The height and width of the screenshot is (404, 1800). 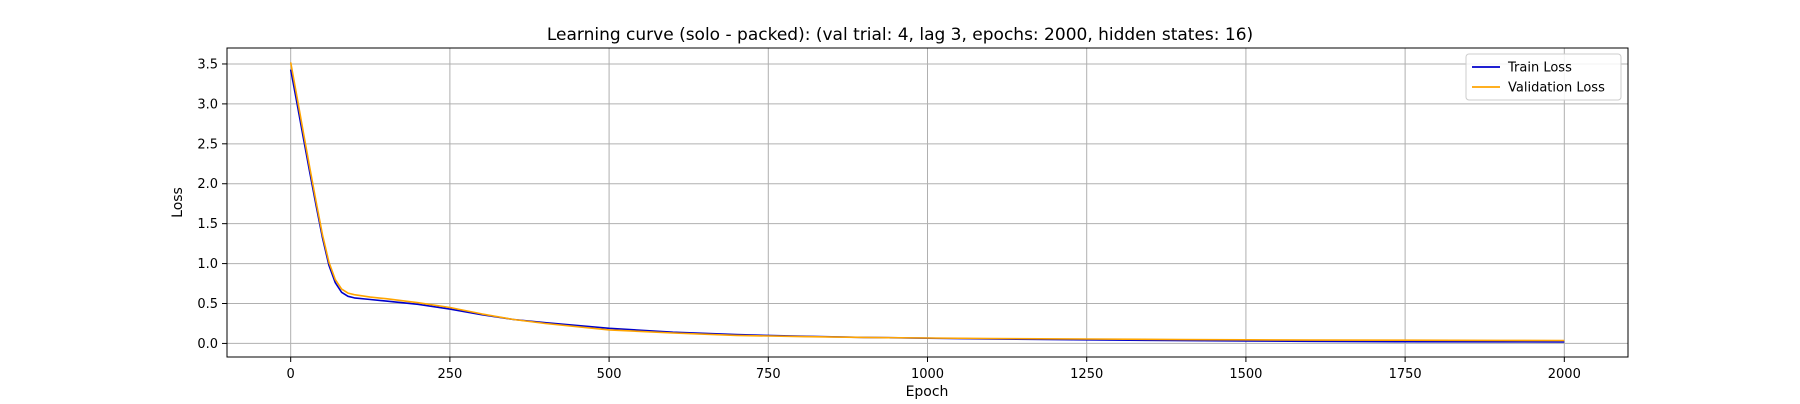 I want to click on x-tick-label: 1000, so click(x=927, y=374).